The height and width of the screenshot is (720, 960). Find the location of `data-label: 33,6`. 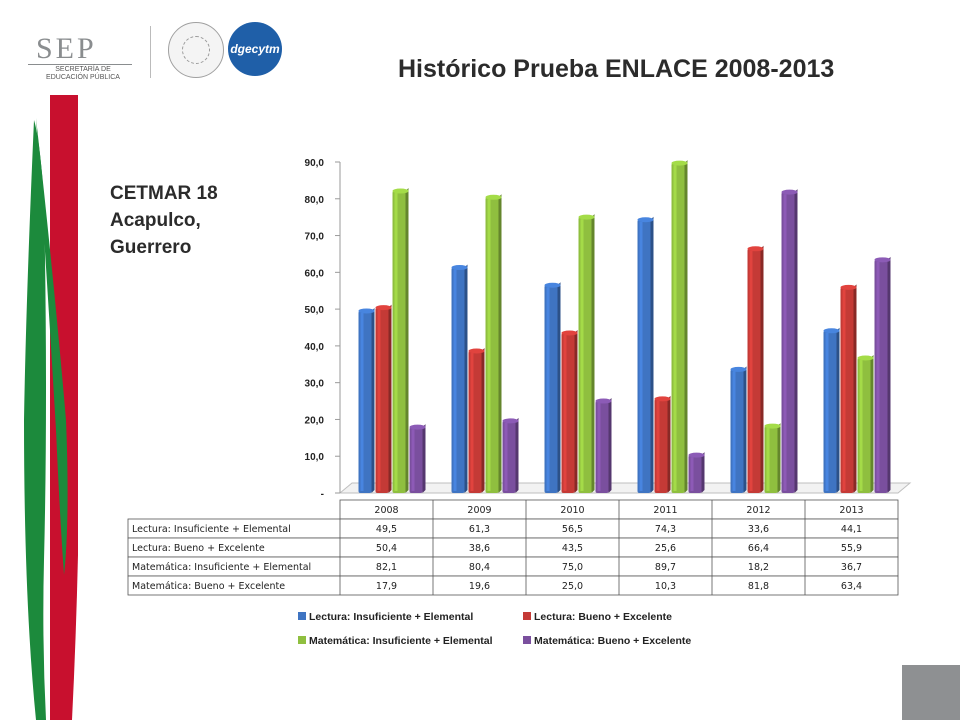

data-label: 33,6 is located at coordinates (758, 529).